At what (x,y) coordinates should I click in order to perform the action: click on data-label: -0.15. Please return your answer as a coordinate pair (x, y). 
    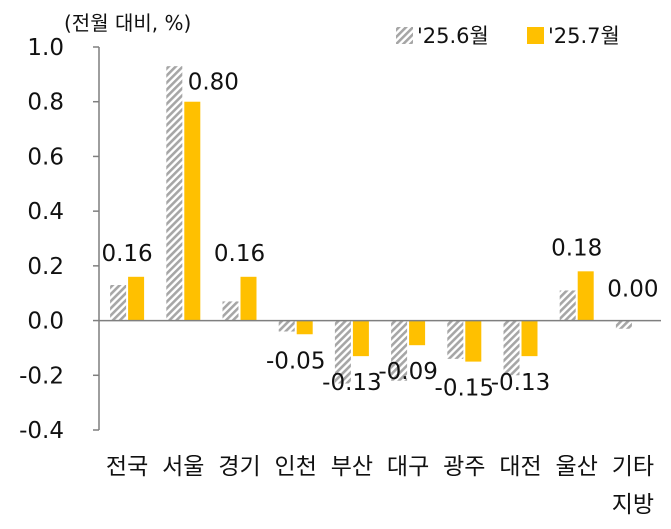
    Looking at the image, I should click on (465, 389).